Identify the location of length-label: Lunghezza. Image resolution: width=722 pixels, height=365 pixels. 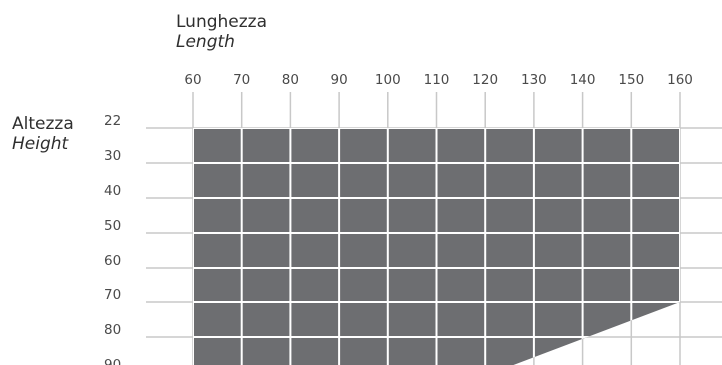
(222, 22).